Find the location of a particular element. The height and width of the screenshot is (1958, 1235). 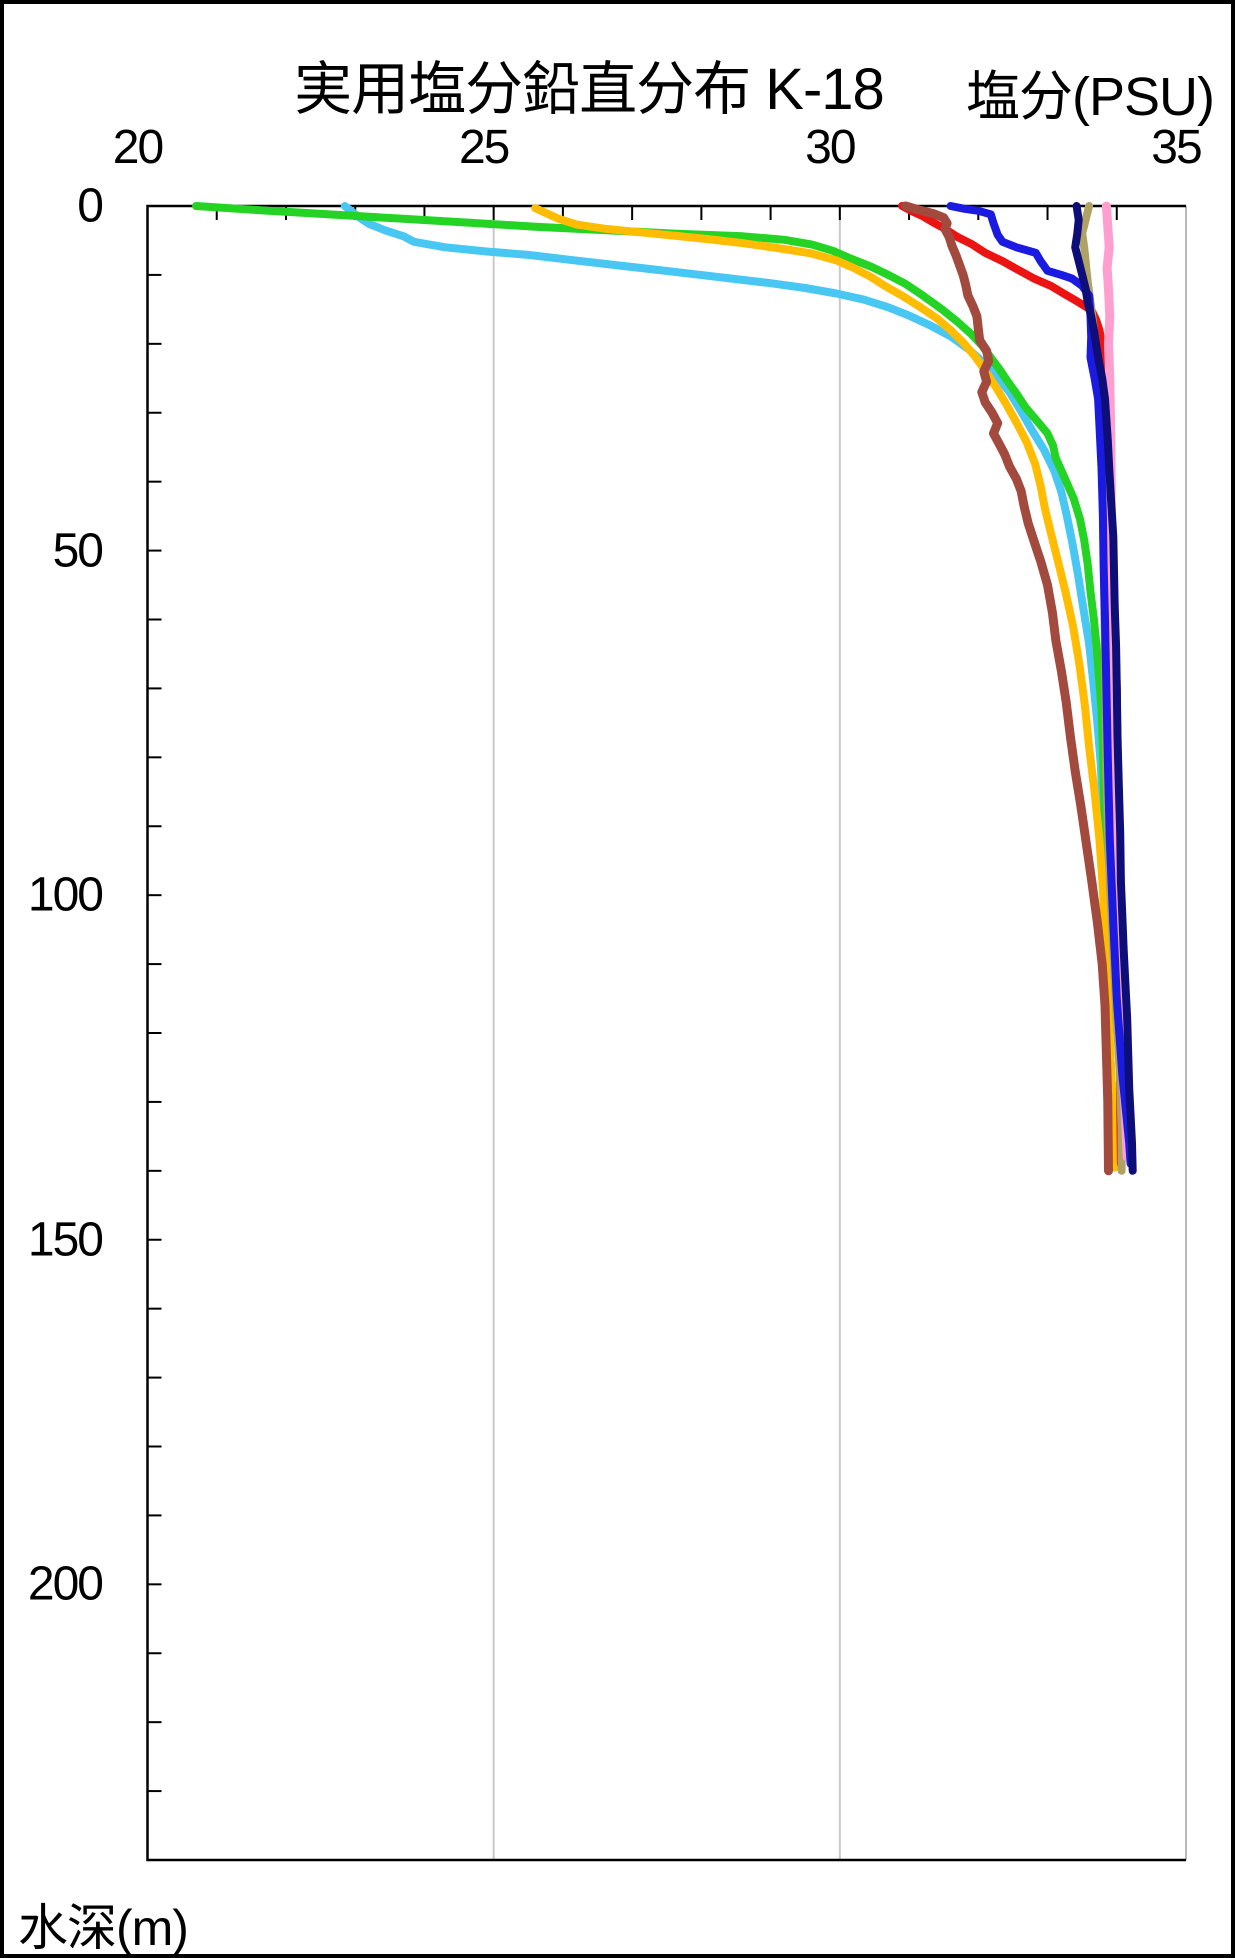

profile-line-navy is located at coordinates (1104, 688).